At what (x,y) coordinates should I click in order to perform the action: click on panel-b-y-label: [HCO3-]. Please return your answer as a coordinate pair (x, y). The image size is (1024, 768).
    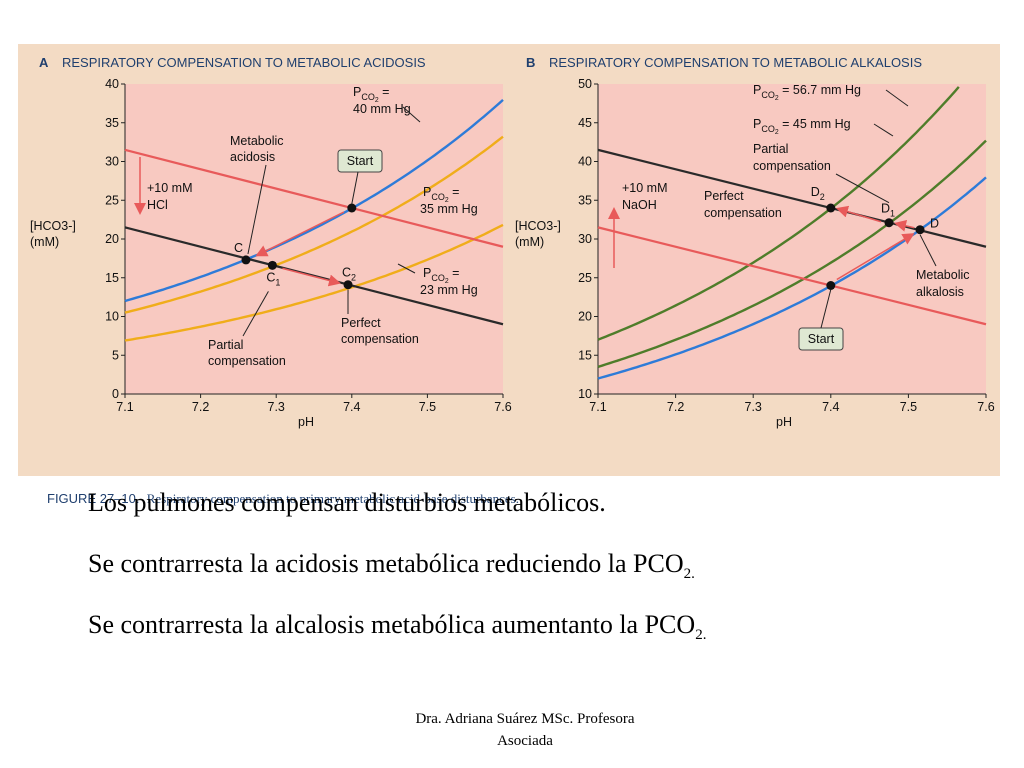
    Looking at the image, I should click on (538, 226).